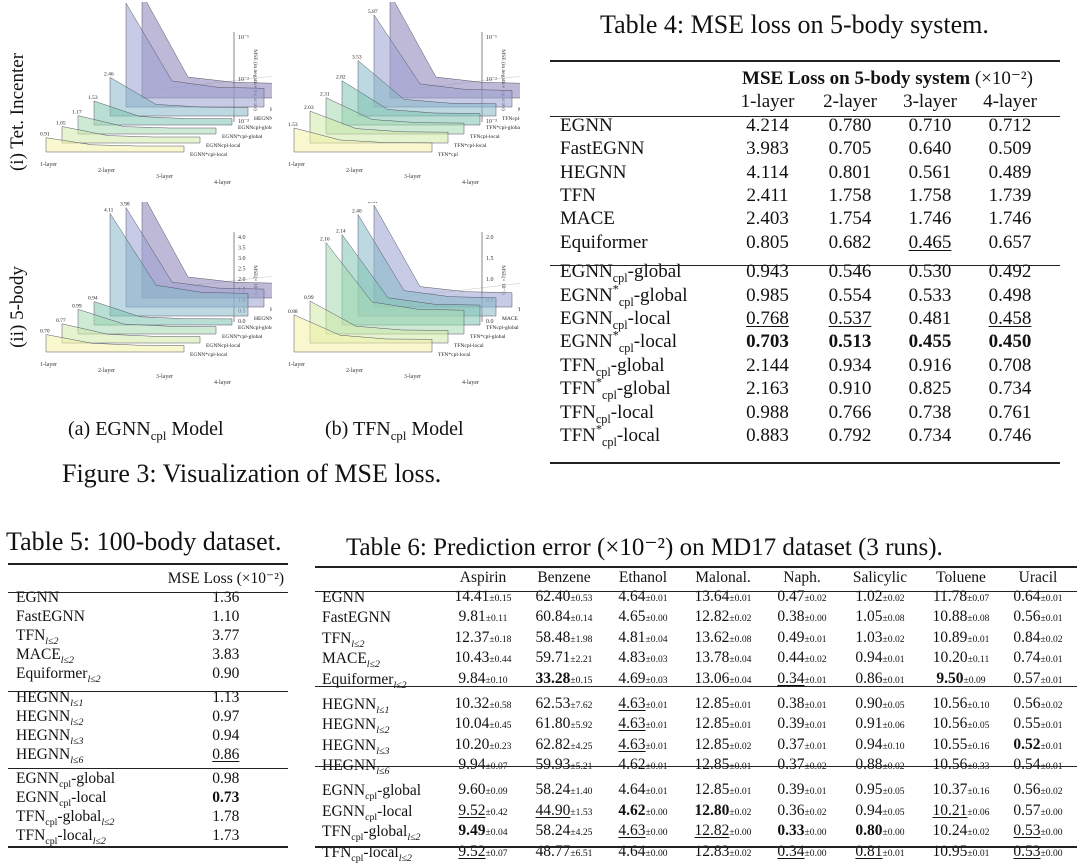 This screenshot has width=1080, height=864. Describe the element at coordinates (791, 810) in the screenshot. I see `cell-mean: 0.36` at that location.